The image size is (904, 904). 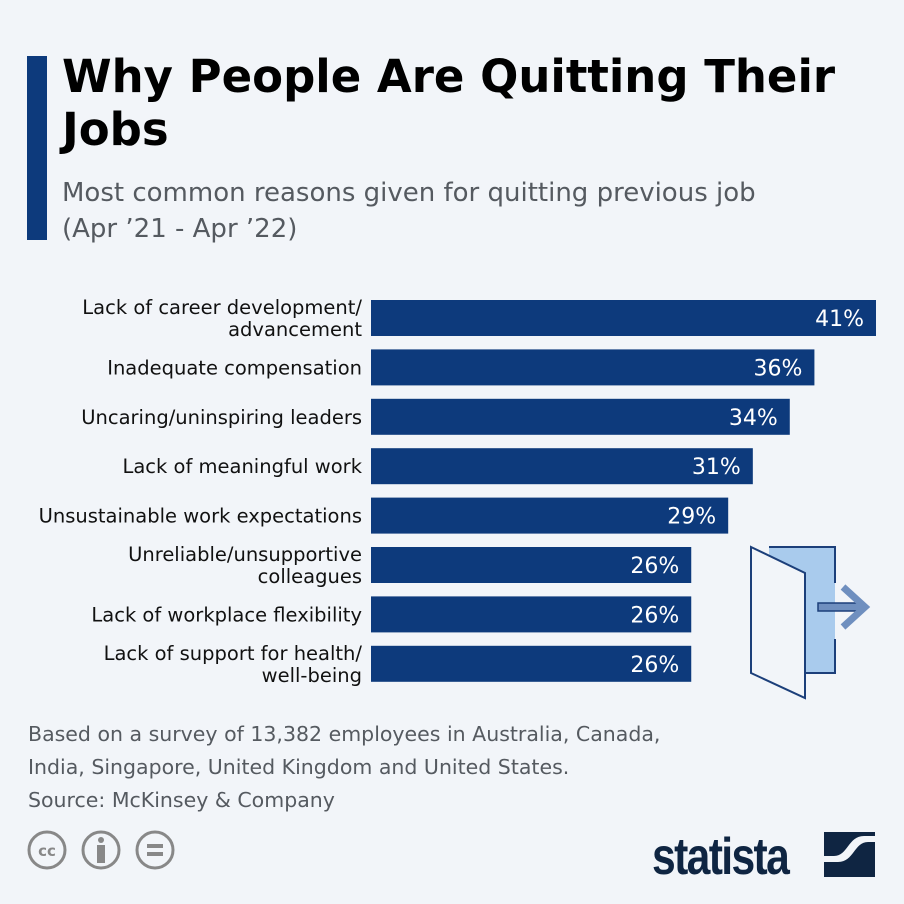 I want to click on category-label: Lack of workplace flexibility, so click(x=226, y=614).